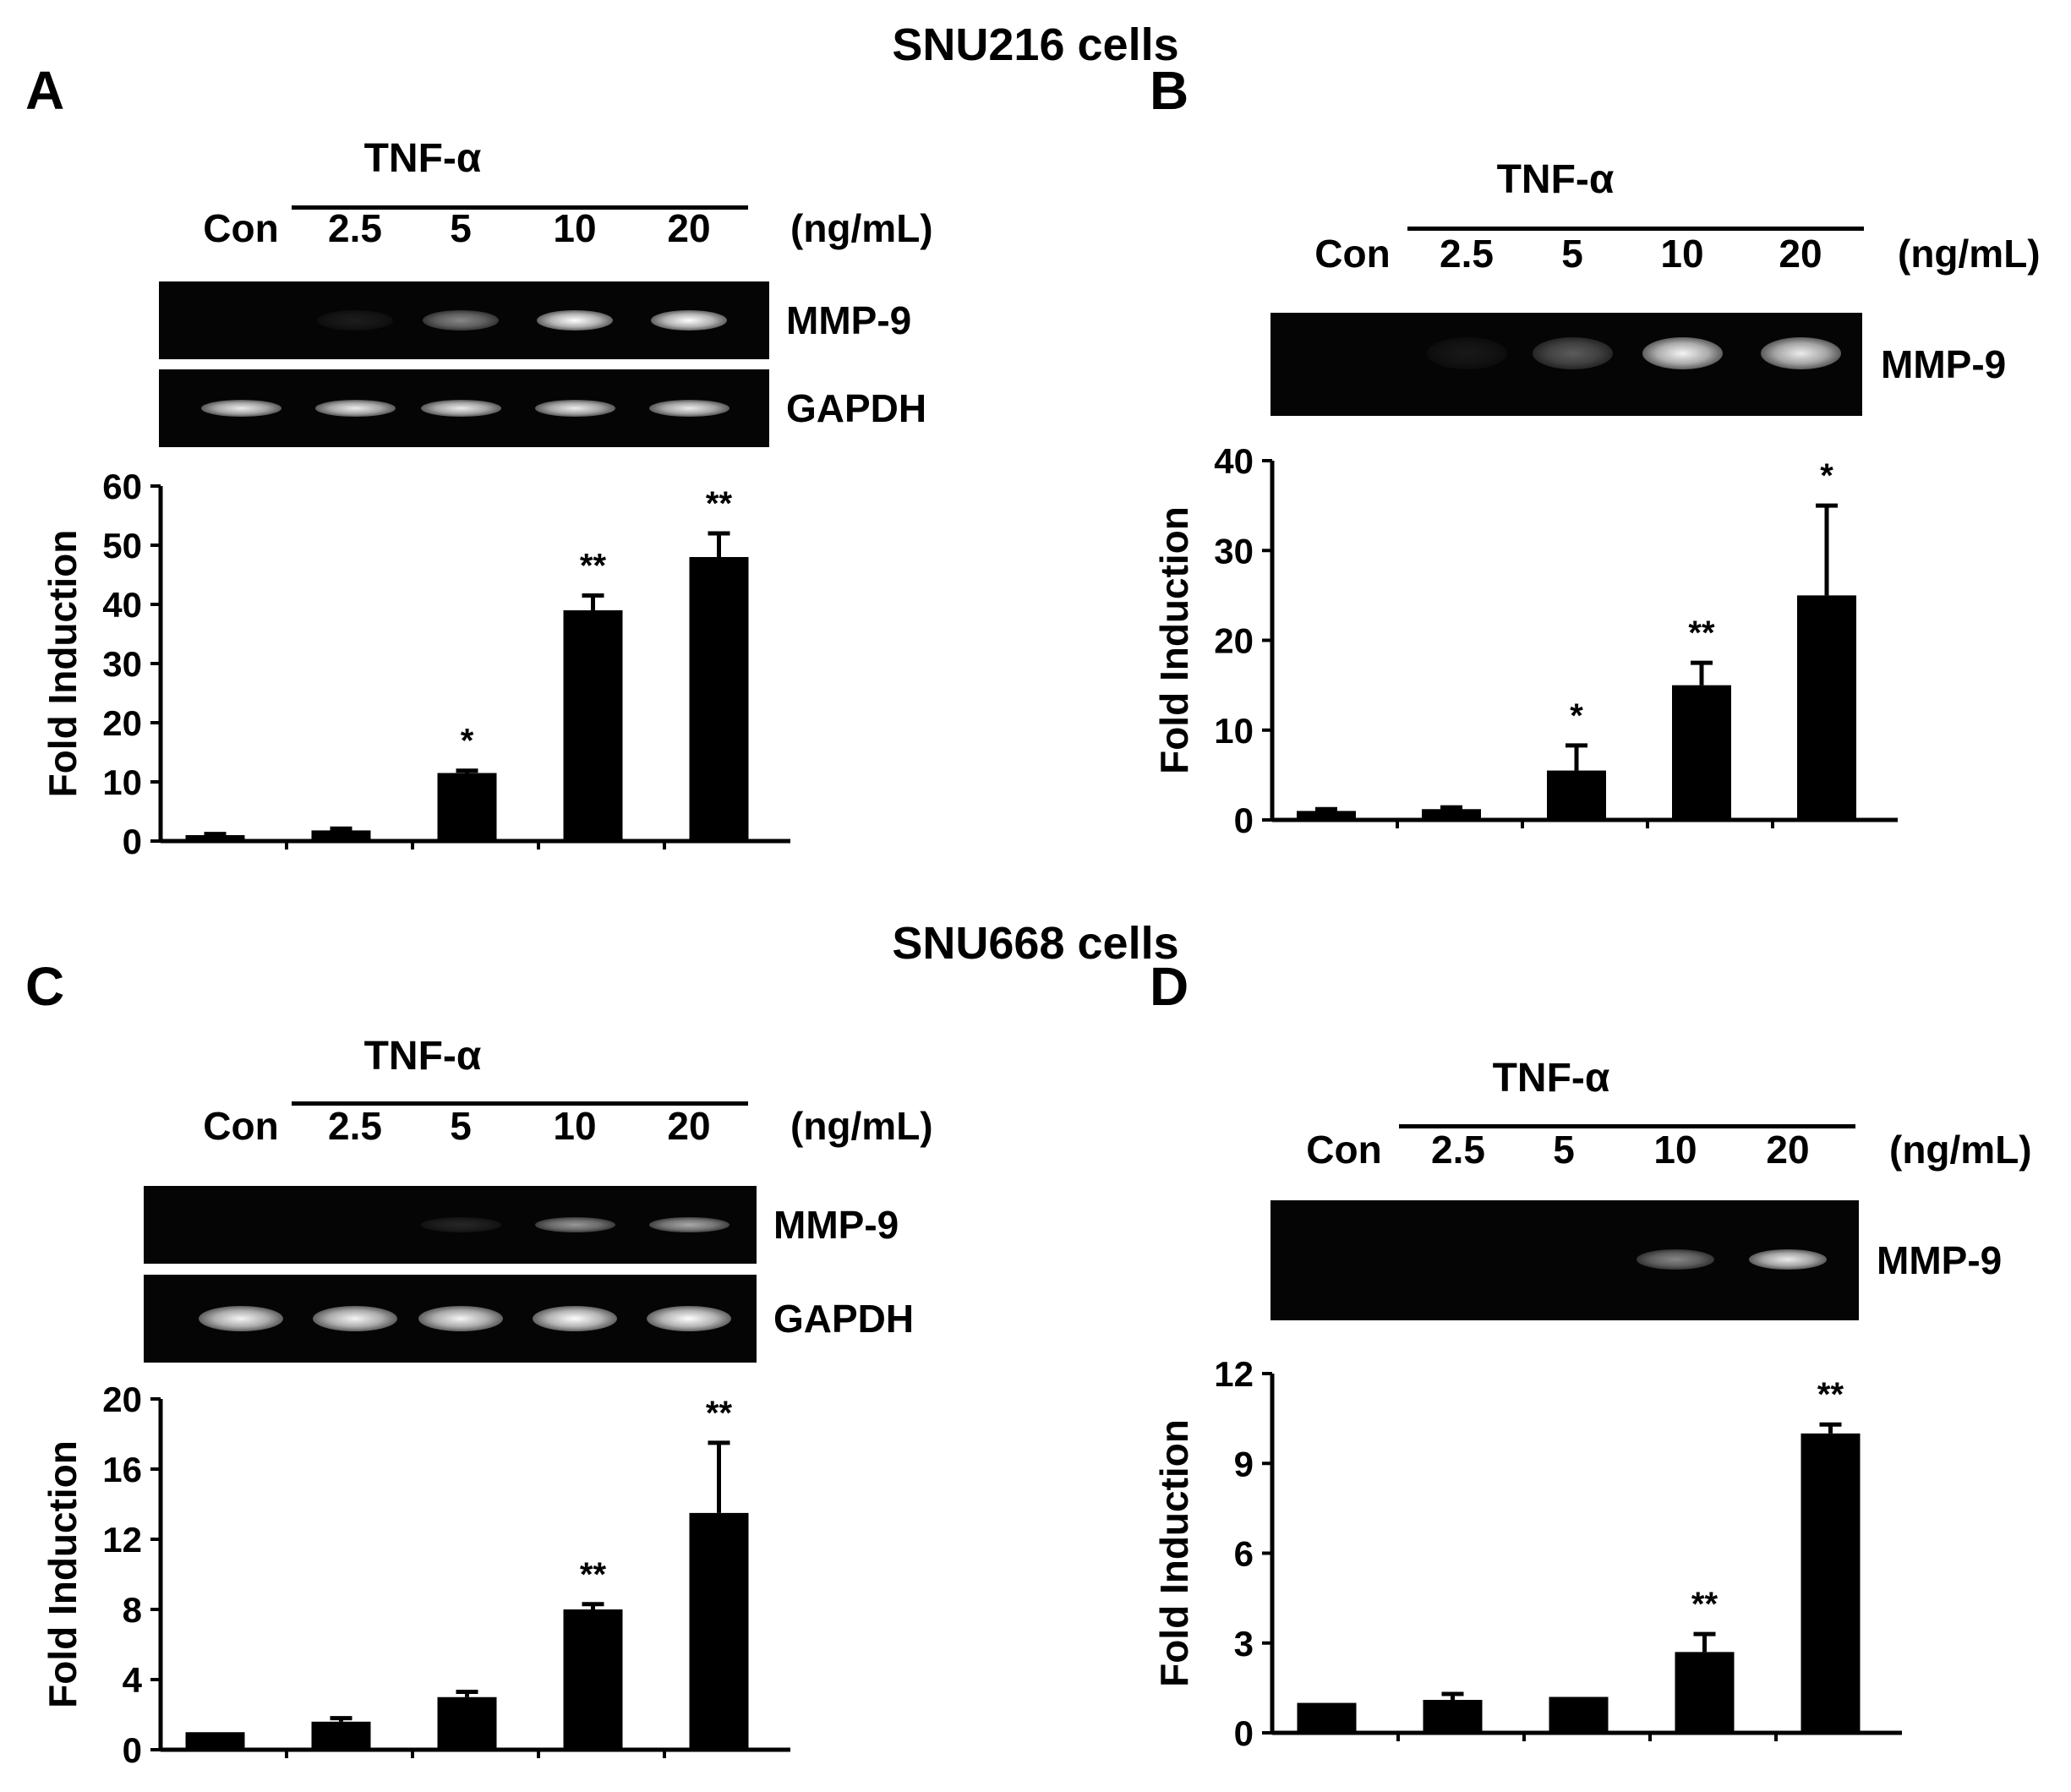 Image resolution: width=2071 pixels, height=1792 pixels. I want to click on y-axis-label-b: Fold Induction, so click(1174, 640).